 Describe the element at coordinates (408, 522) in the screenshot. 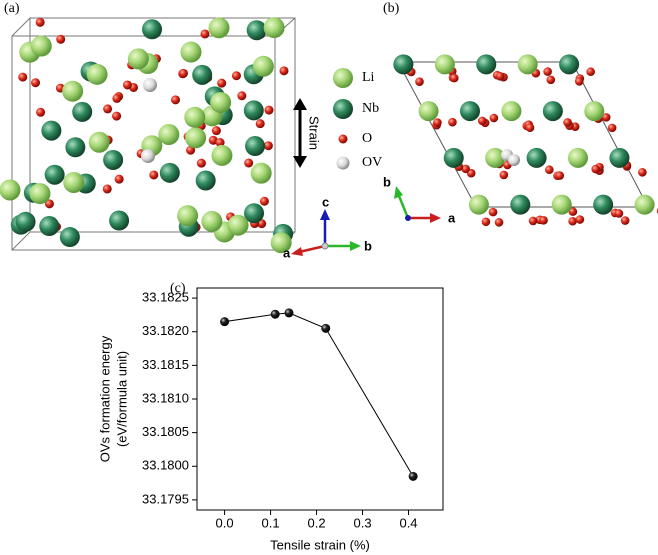

I see `x-tick-label: 0.4` at that location.